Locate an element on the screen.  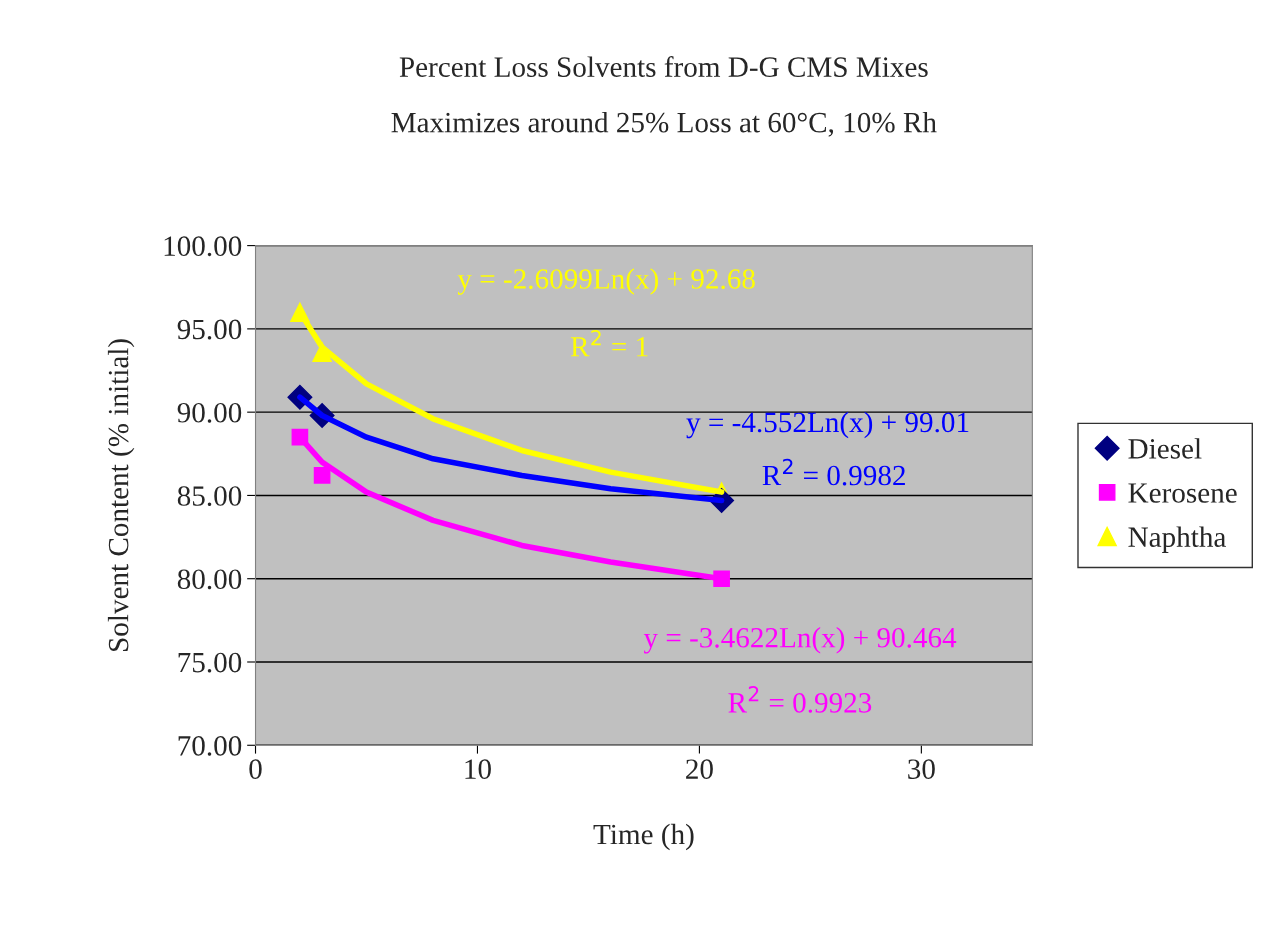
chart-subtitle: Maximizes around 25% Loss at 60°C, 10% Rh is located at coordinates (664, 124).